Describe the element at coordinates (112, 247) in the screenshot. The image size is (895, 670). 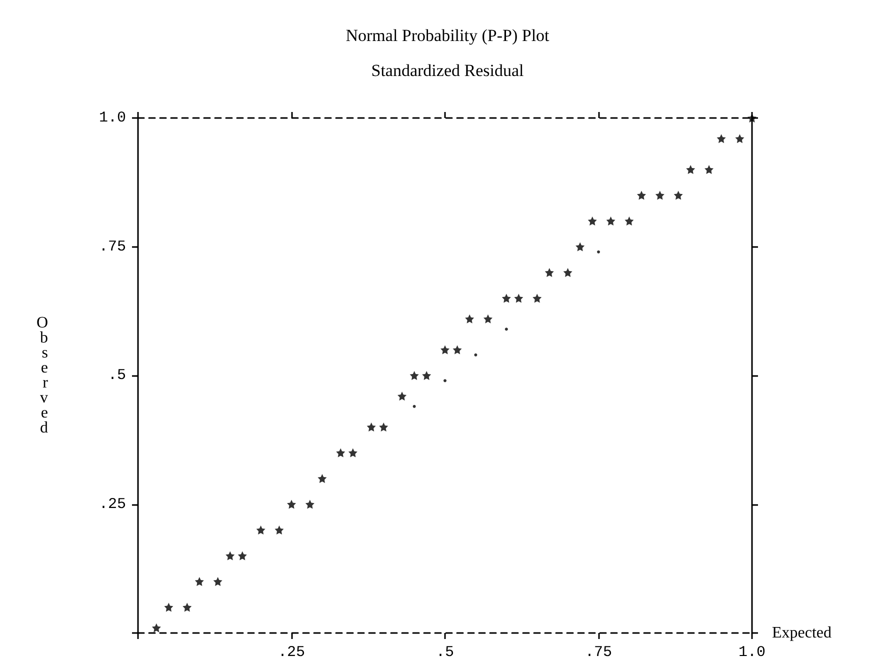
I see `y-tick-label: .75` at that location.